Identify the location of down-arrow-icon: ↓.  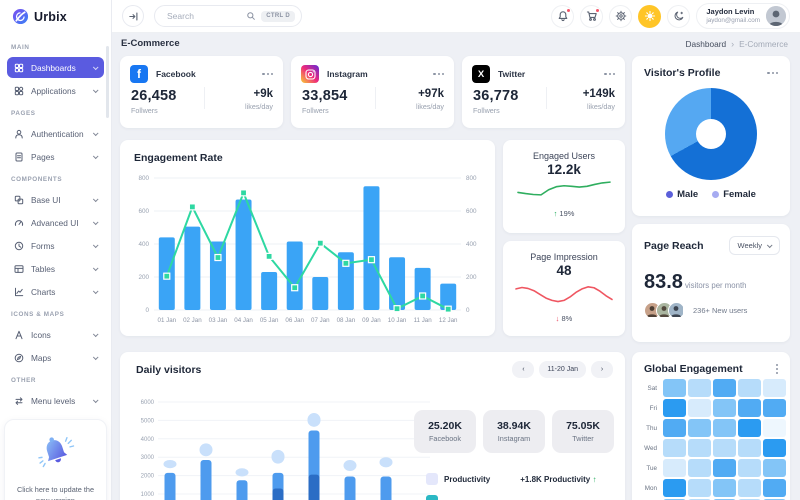
(557, 318).